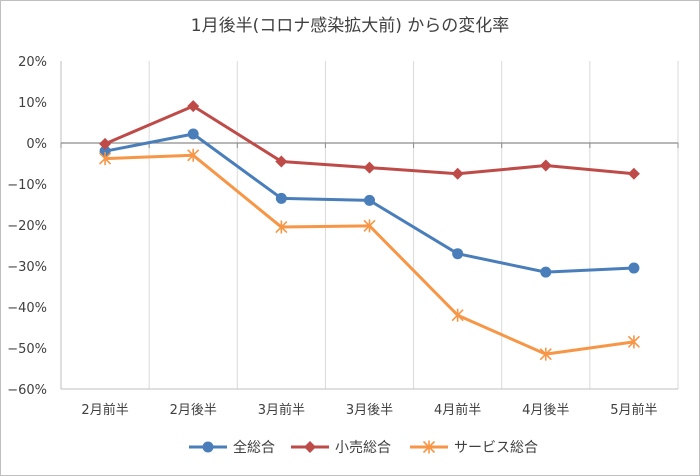 This screenshot has height=476, width=700. I want to click on x-tick-label: 3月前半, so click(281, 410).